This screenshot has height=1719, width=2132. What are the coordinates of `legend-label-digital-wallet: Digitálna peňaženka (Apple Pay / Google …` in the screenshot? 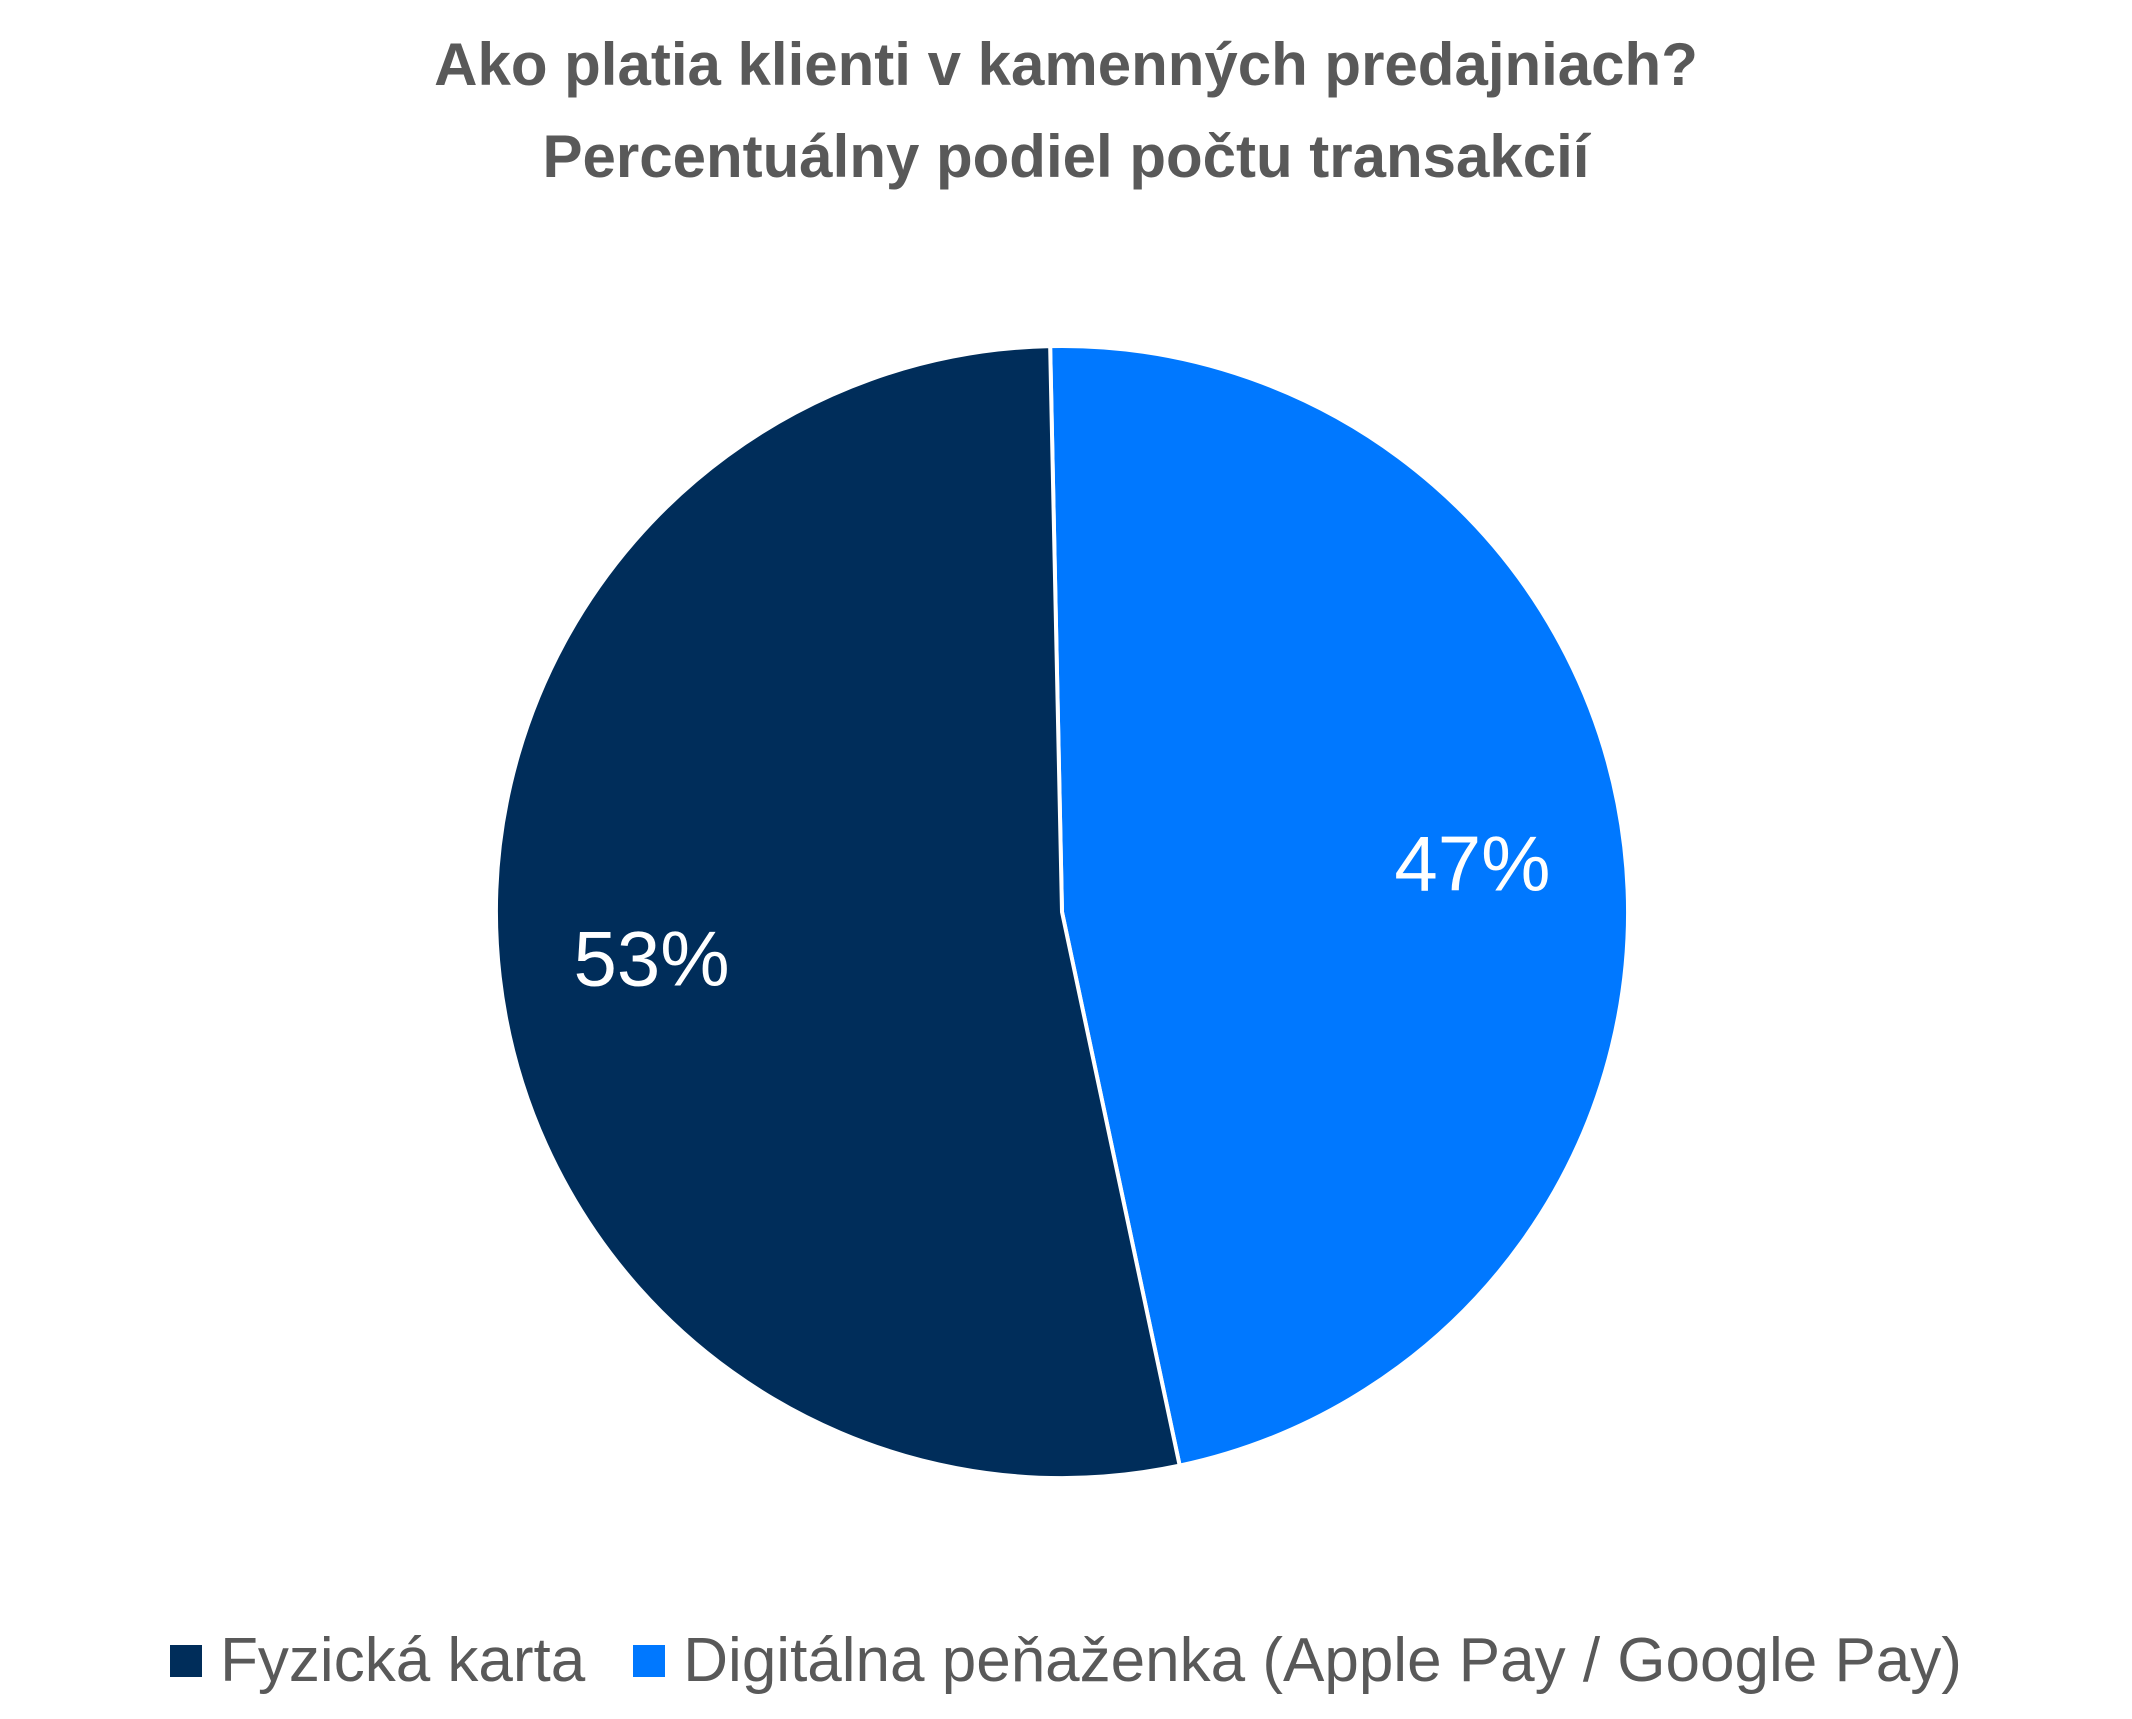 It's located at (1322, 1660).